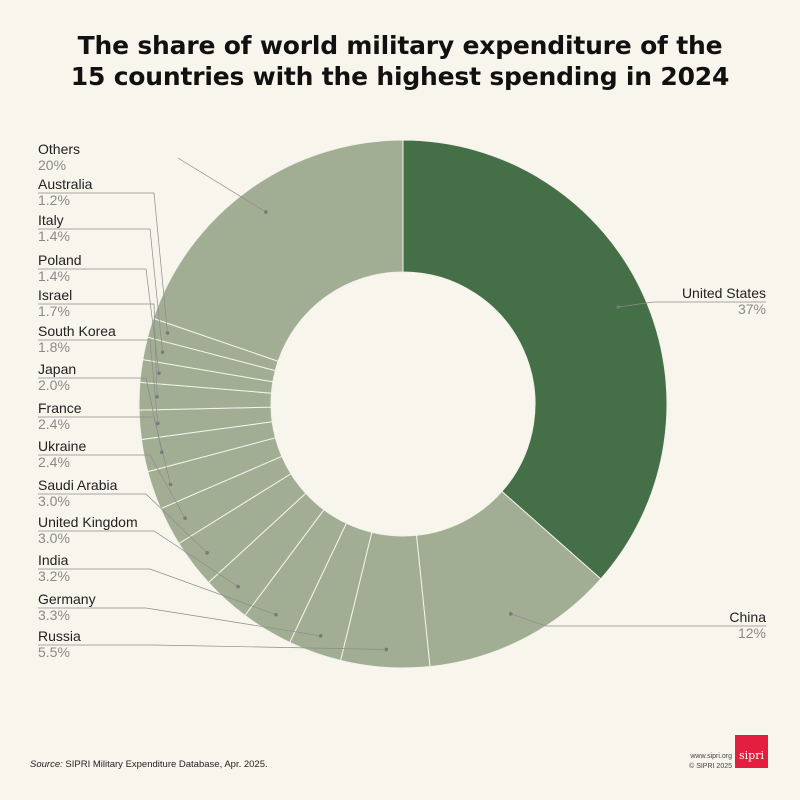  I want to click on value-japan: 2.0%, so click(54, 385).